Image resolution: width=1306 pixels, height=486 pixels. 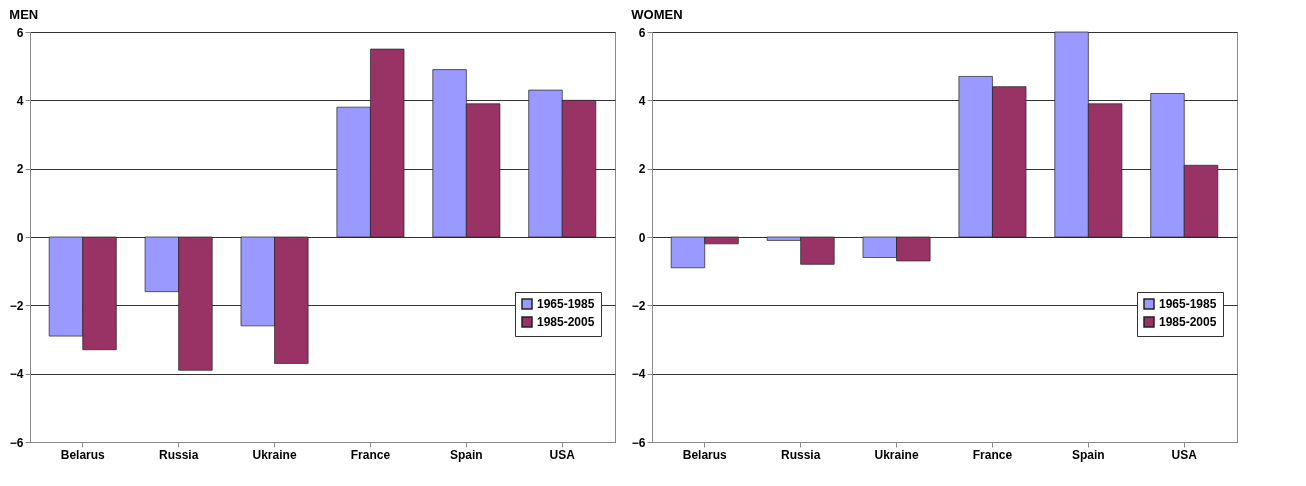 I want to click on chart-title: MEN, so click(x=24, y=14).